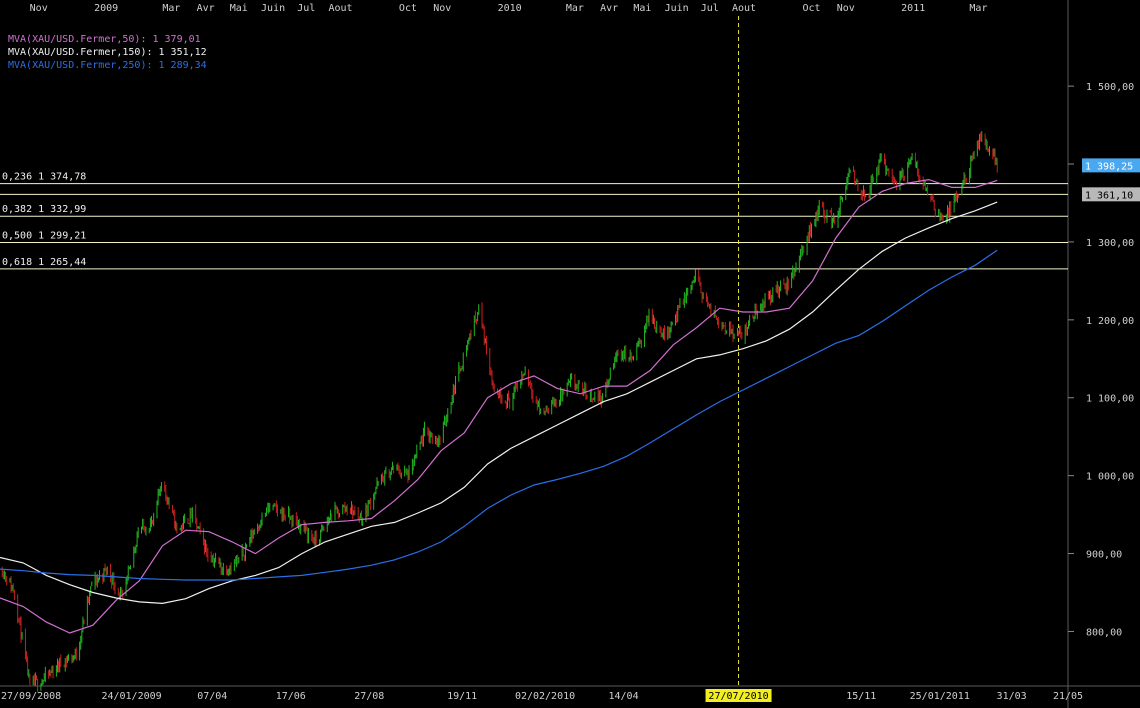 This screenshot has height=708, width=1140. What do you see at coordinates (940, 696) in the screenshot?
I see `bottom-tick-label: 25/01/2011` at bounding box center [940, 696].